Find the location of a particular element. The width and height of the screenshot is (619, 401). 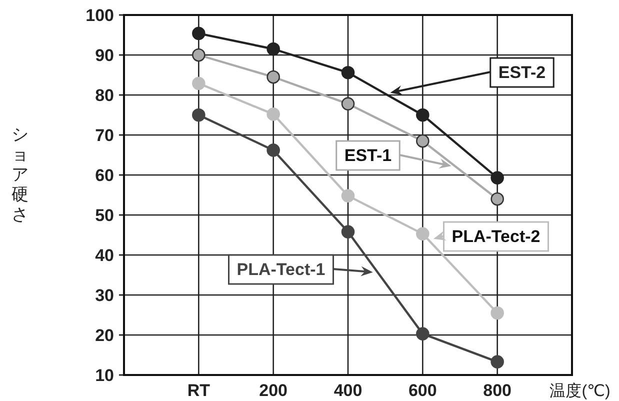

legend-label: EST-1 is located at coordinates (368, 155).